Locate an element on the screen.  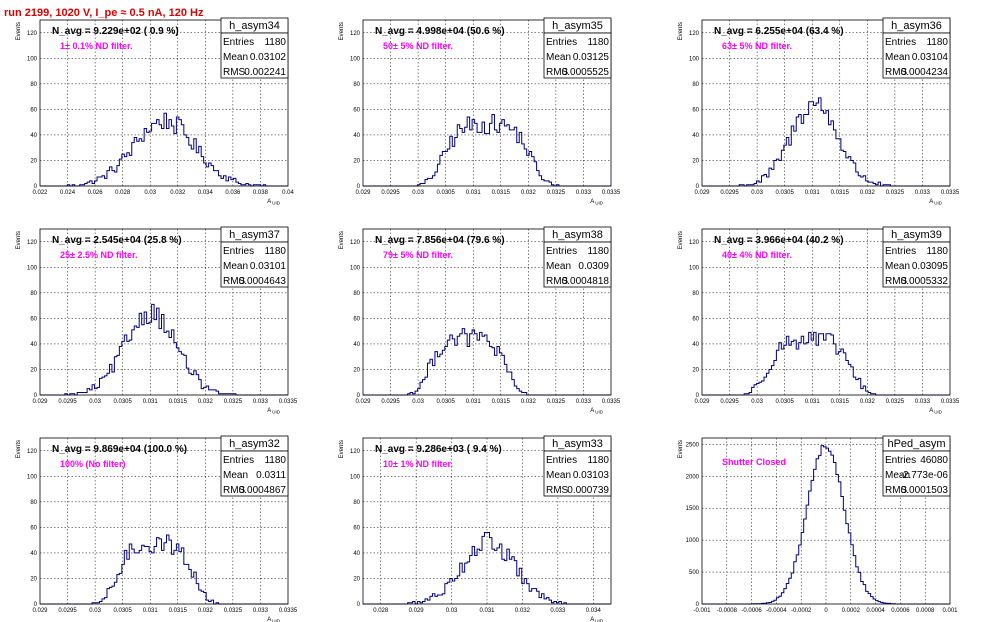
stats-value: 0.0005525 is located at coordinates (586, 72).